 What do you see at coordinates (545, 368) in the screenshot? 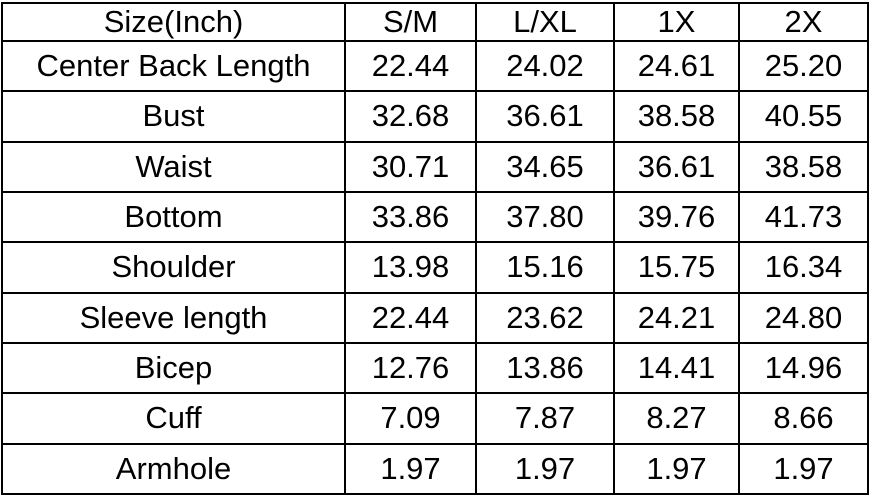
I see `size-value: 13.86` at bounding box center [545, 368].